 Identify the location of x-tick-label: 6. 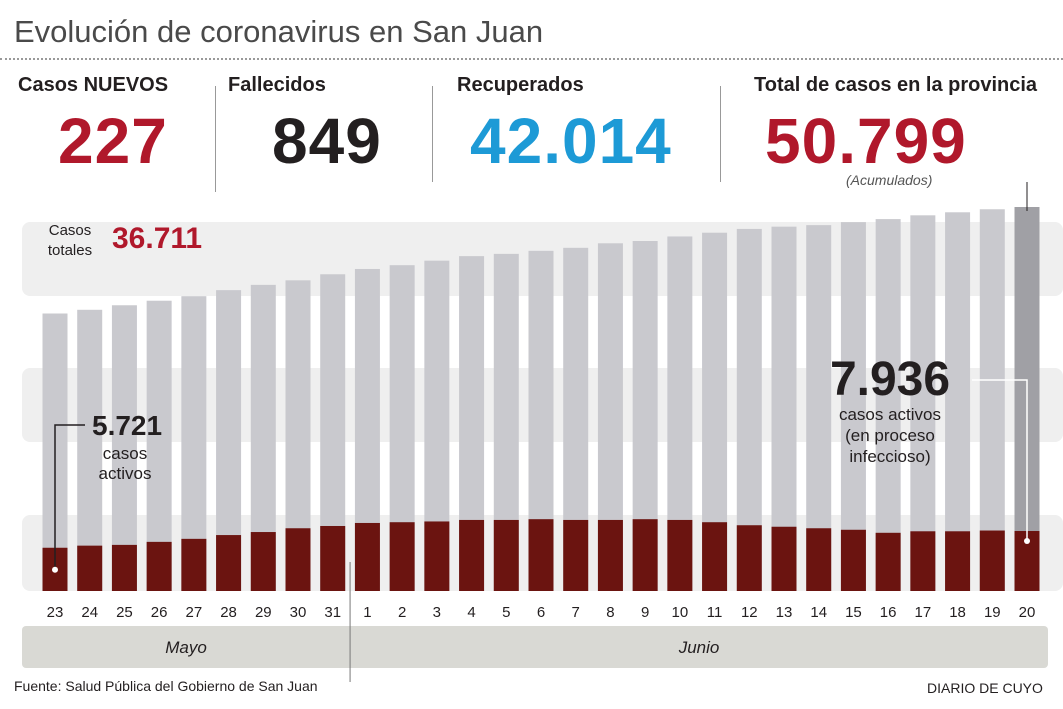
(541, 612).